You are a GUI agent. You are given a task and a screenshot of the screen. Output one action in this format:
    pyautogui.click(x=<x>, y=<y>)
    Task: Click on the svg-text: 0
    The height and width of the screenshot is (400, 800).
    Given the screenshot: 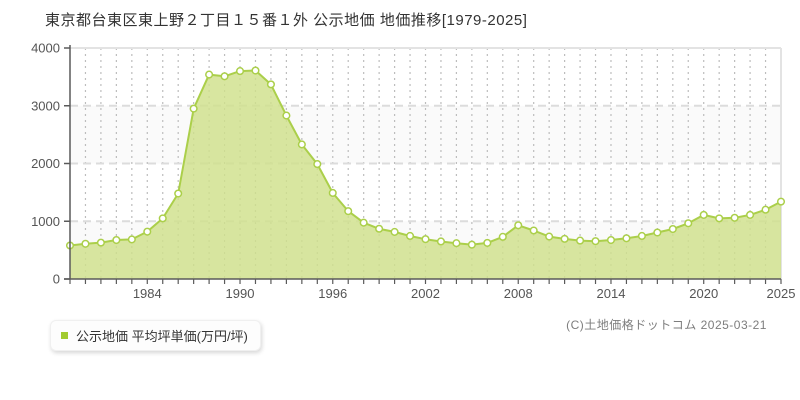 What is the action you would take?
    pyautogui.click(x=56, y=279)
    